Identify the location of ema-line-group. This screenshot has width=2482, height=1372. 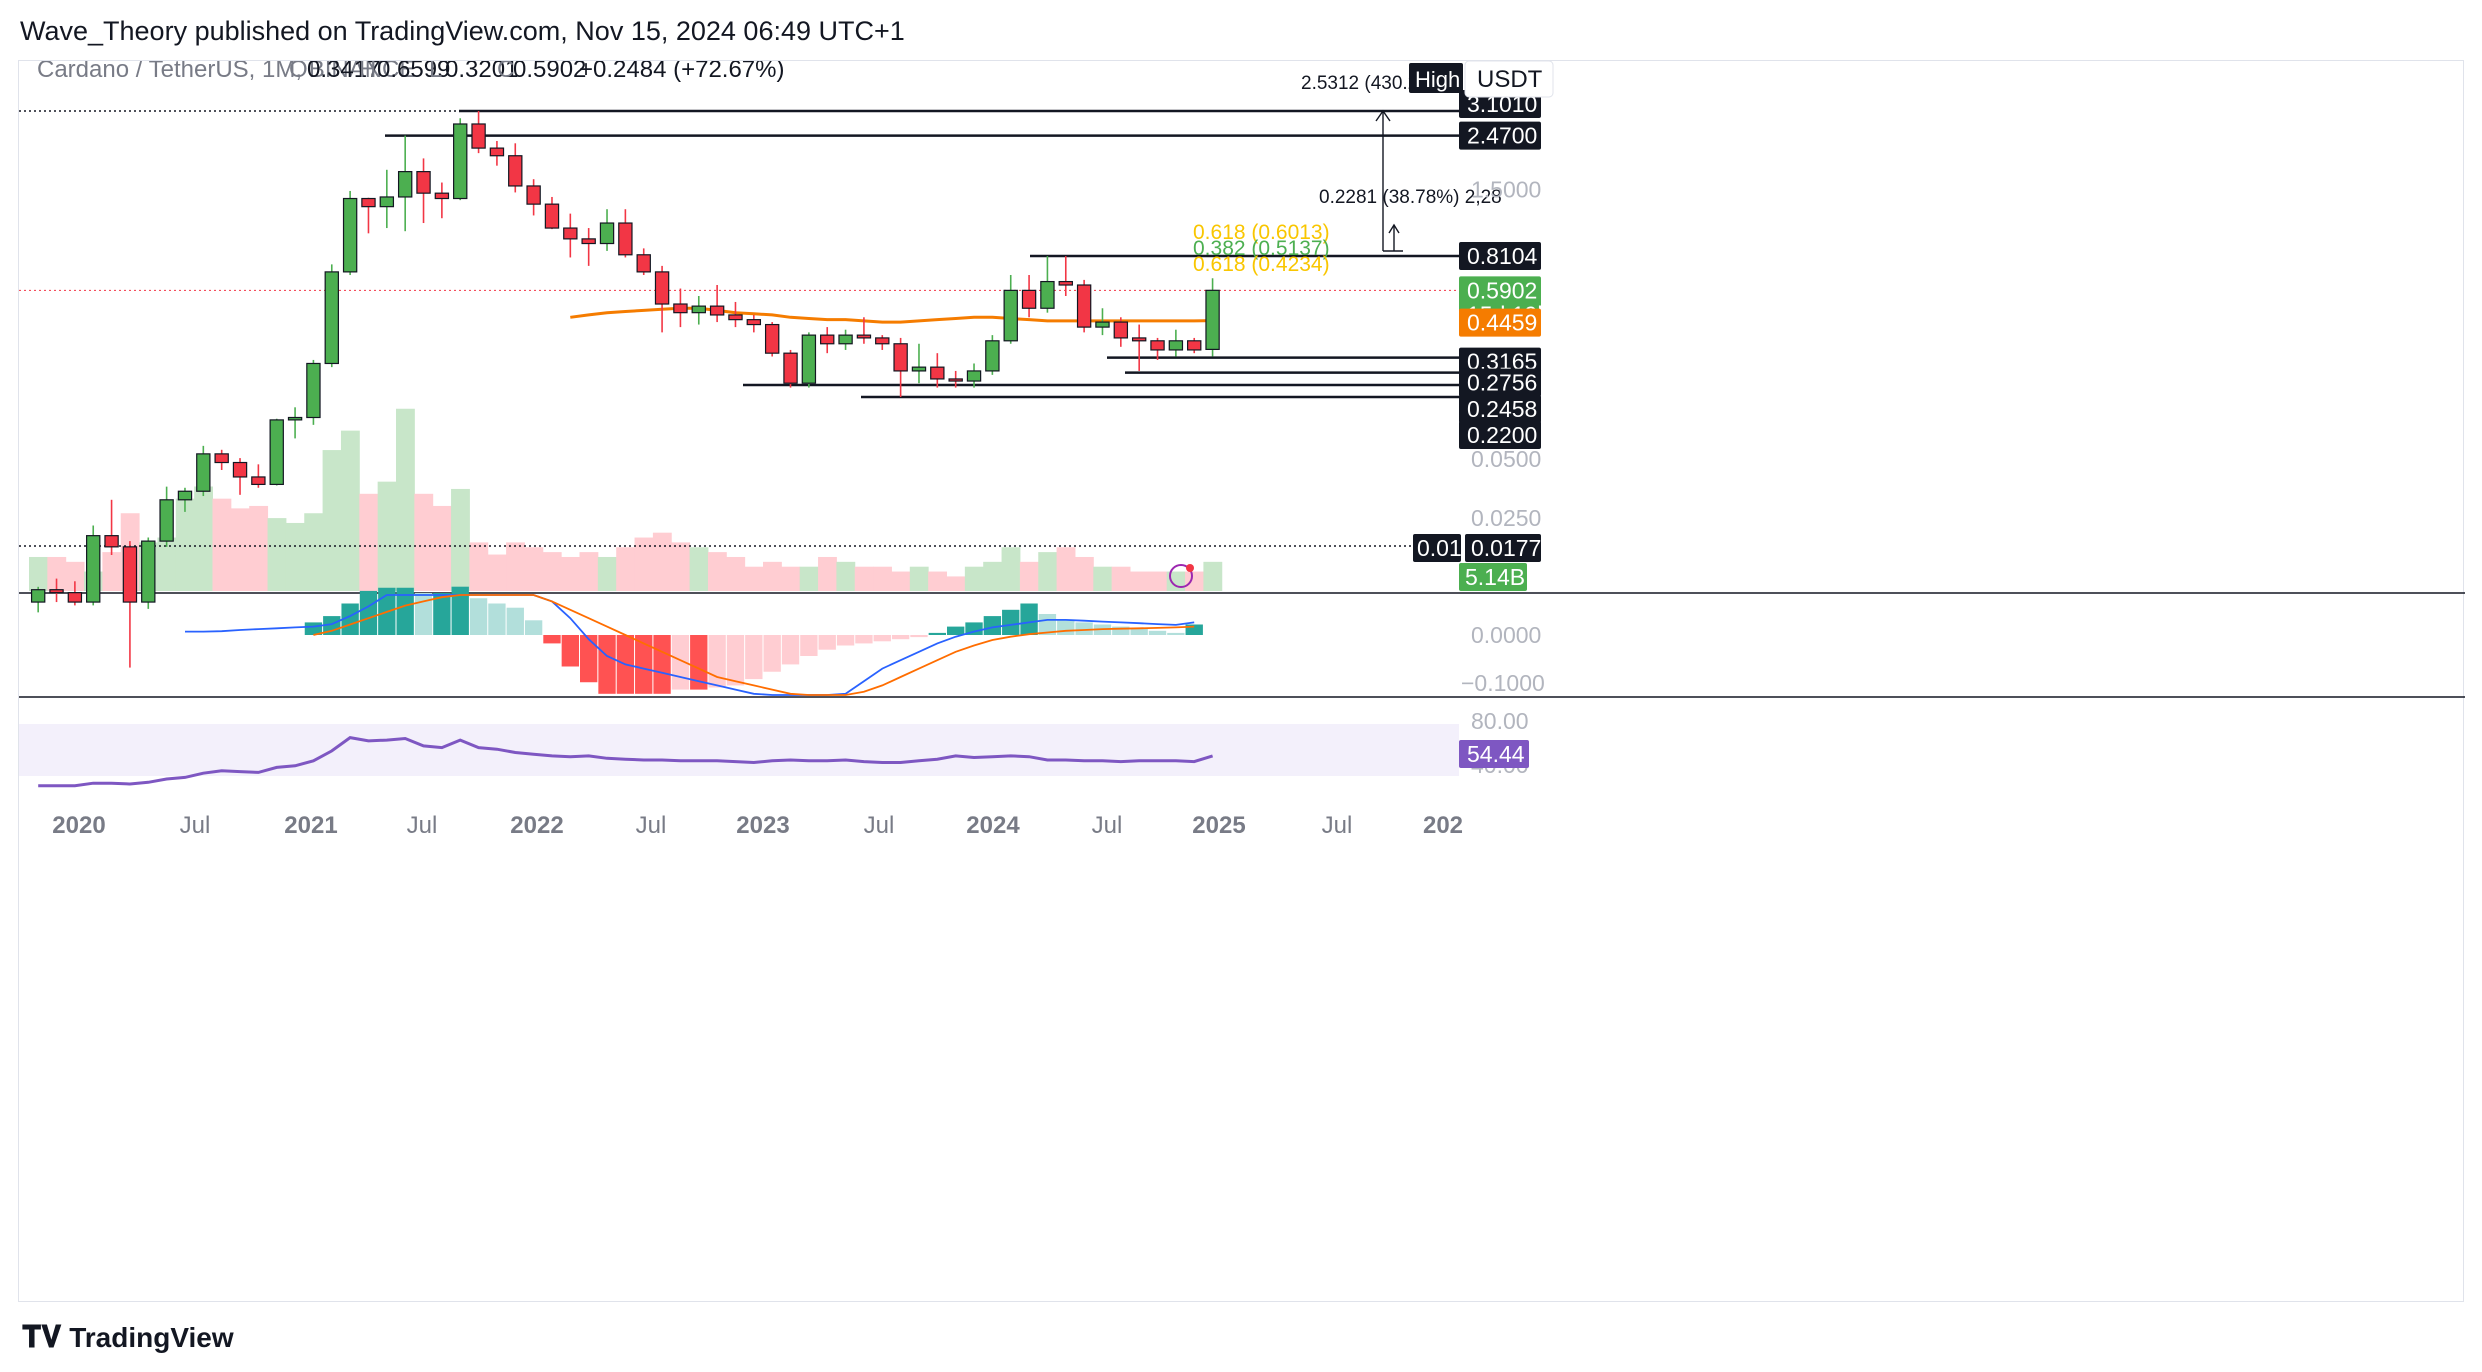
(891, 315).